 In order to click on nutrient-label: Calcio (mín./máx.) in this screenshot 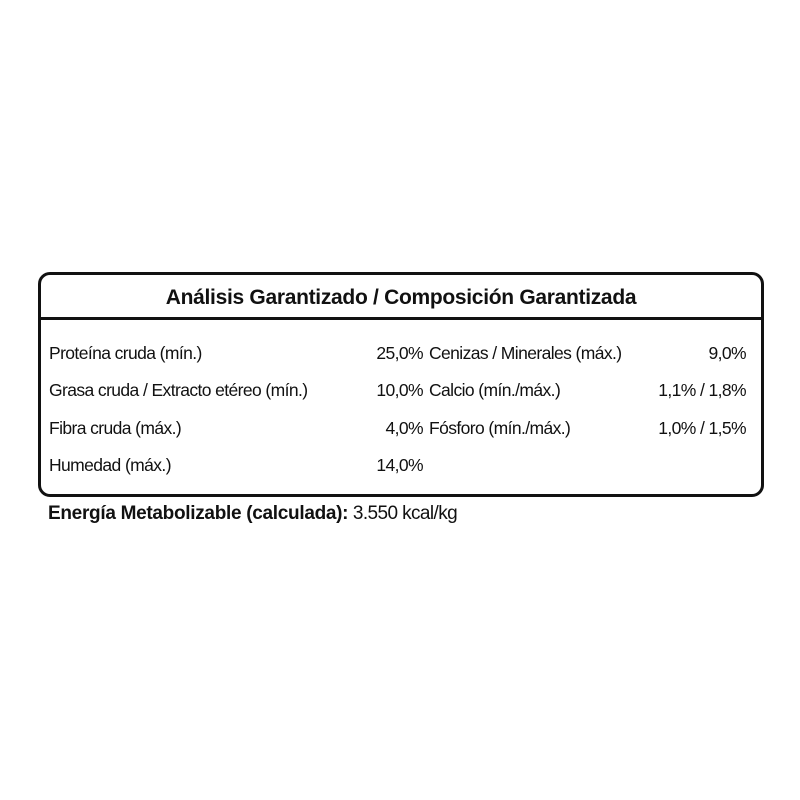, I will do `click(495, 390)`.